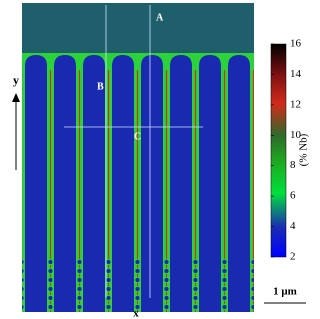  Describe the element at coordinates (293, 165) in the screenshot. I see `colorbar-tick-label: 8` at that location.